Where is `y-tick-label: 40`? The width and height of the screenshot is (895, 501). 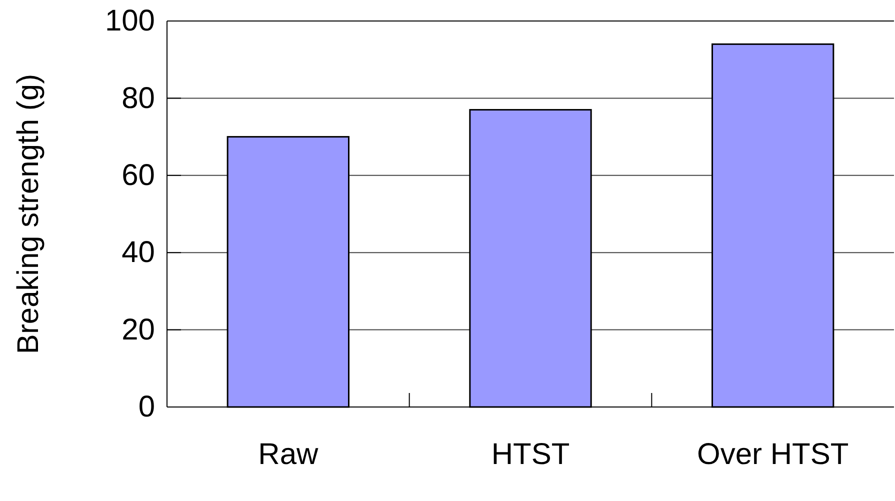 y-tick-label: 40 is located at coordinates (138, 253).